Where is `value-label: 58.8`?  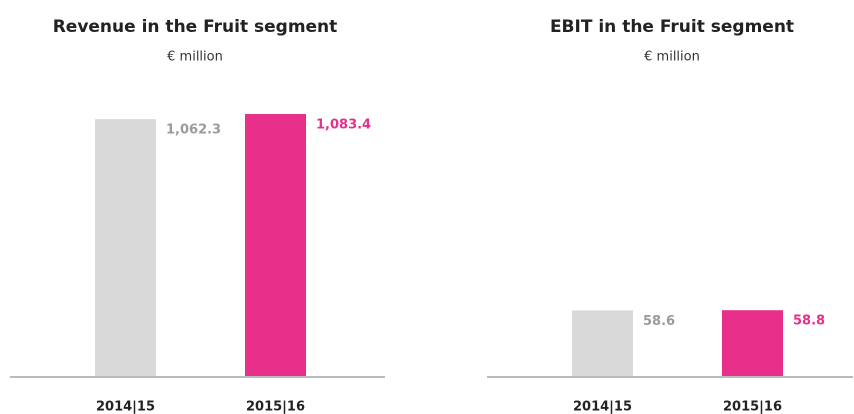 value-label: 58.8 is located at coordinates (809, 321).